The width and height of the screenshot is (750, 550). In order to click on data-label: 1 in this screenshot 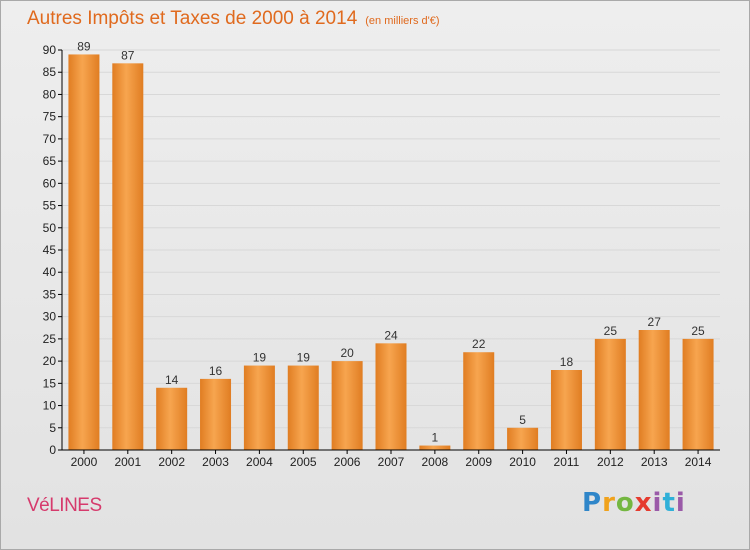, I will do `click(435, 438)`.